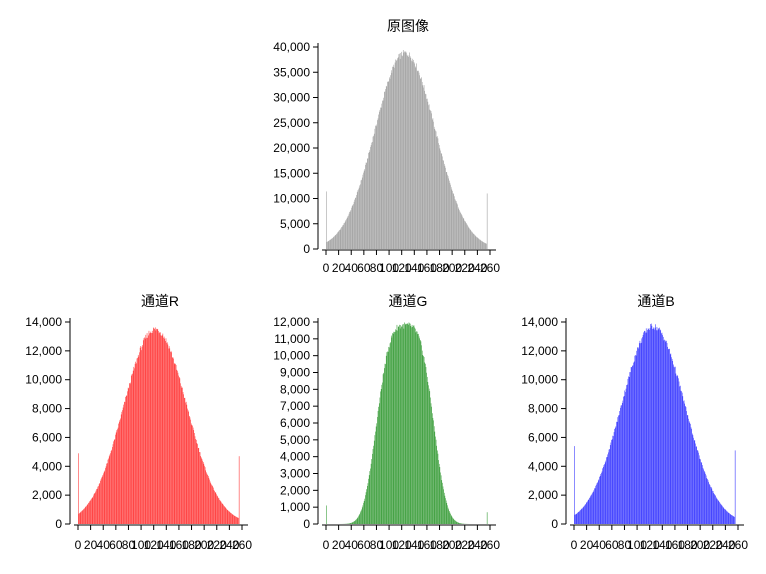 The height and width of the screenshot is (574, 766). Describe the element at coordinates (47, 409) in the screenshot. I see `y-tick-label: 8,000` at that location.